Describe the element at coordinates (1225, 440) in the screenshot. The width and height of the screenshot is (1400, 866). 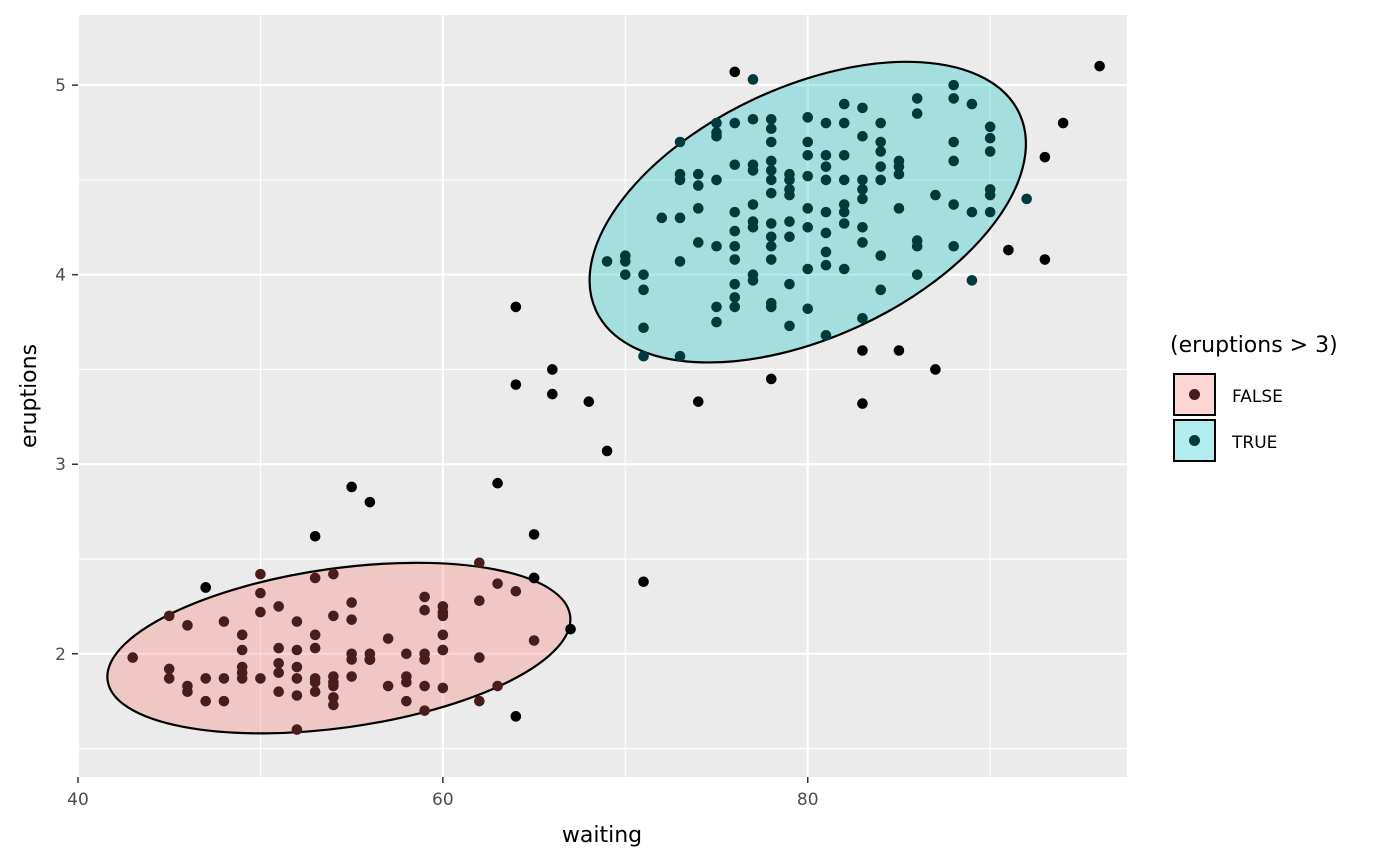
I see `legend-item-true: TRUE` at that location.